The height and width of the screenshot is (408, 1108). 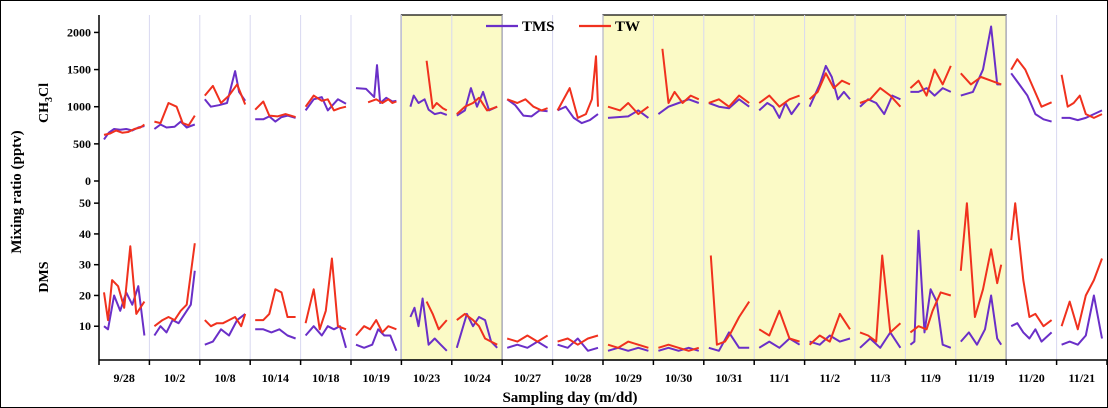 I want to click on x-axis-label: Sampling day (m/dd), so click(x=569, y=398).